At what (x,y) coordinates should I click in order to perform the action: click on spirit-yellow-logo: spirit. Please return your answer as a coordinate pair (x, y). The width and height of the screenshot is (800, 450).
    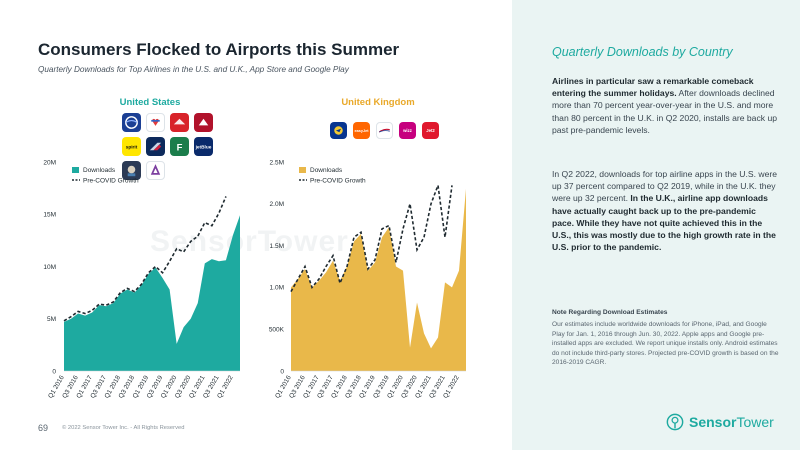
    Looking at the image, I should click on (131, 146).